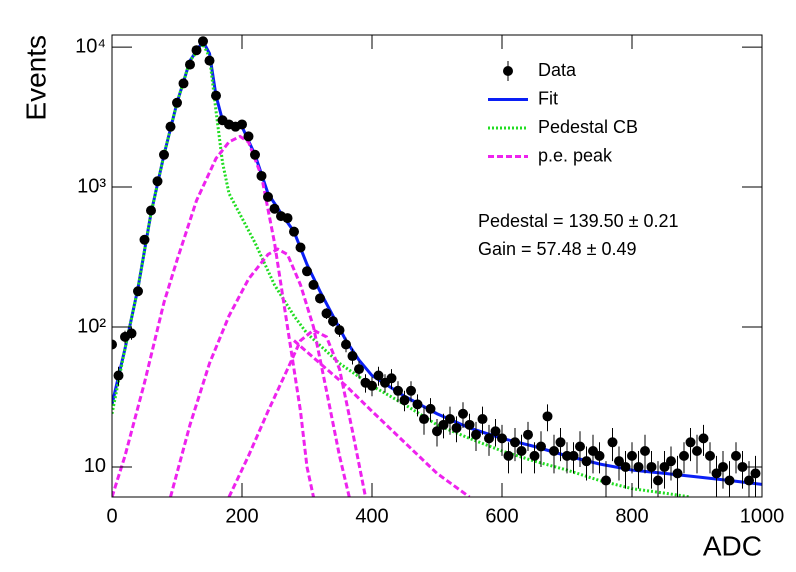  What do you see at coordinates (35, 78) in the screenshot?
I see `y-axis-label: Events` at bounding box center [35, 78].